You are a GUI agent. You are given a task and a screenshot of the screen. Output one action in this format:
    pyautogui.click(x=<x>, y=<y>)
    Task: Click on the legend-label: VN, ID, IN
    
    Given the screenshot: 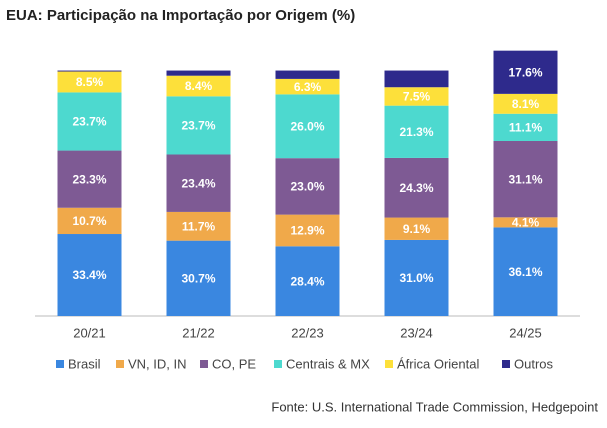 What is the action you would take?
    pyautogui.click(x=157, y=363)
    